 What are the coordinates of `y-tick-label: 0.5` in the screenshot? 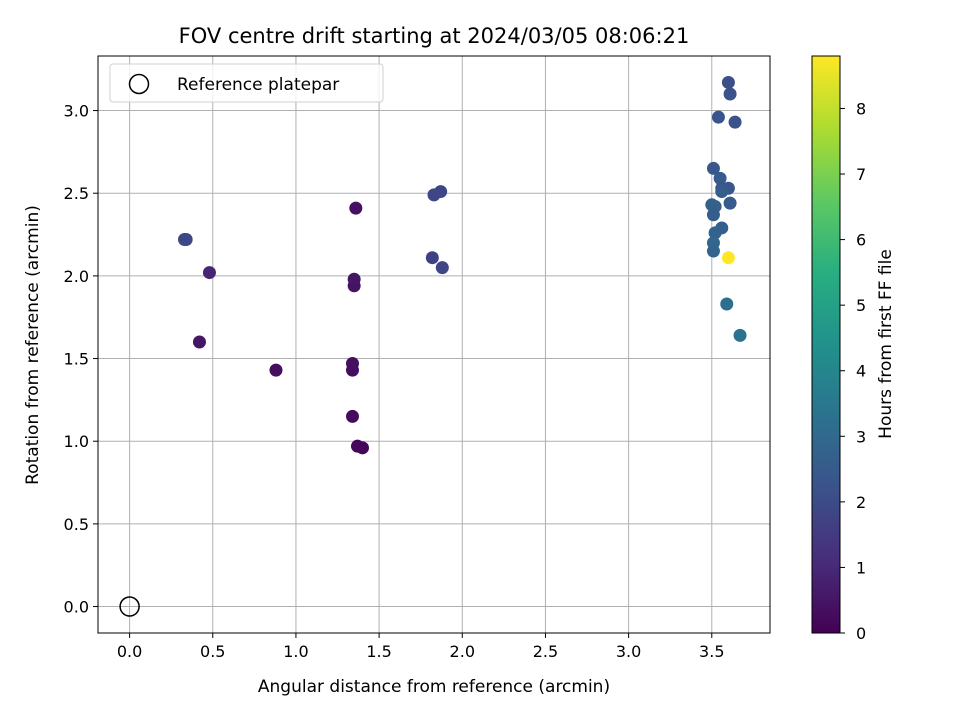 It's located at (76, 524).